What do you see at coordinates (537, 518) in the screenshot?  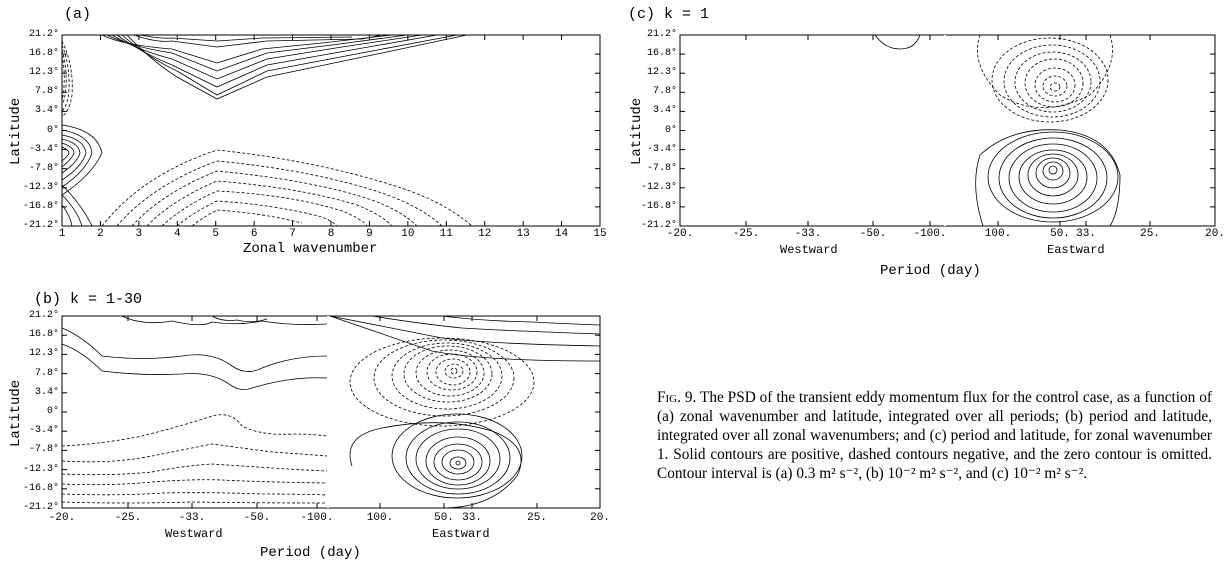 I see `panel-b-xtick-label: 25.` at bounding box center [537, 518].